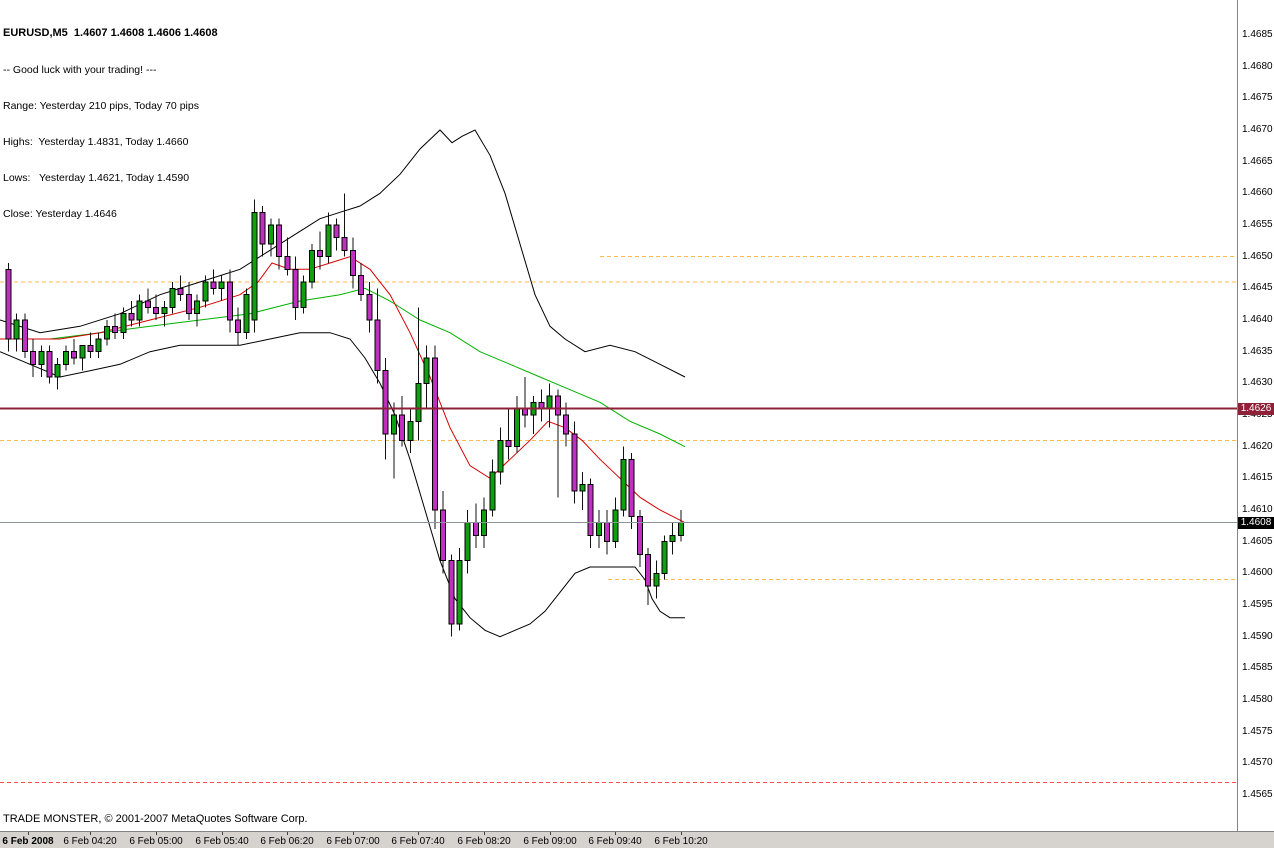 The height and width of the screenshot is (848, 1274). I want to click on price-badge-1.4626: 1.4626, so click(1256, 408).